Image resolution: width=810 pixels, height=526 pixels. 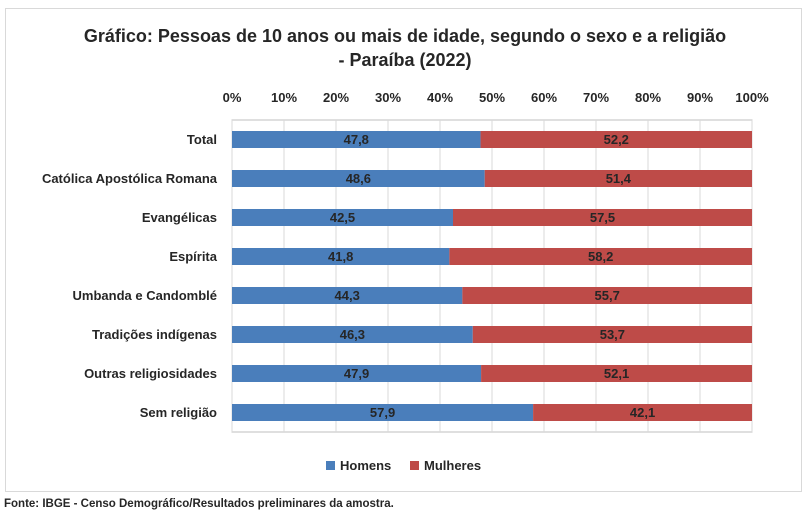 I want to click on data-label: 47,9, so click(x=356, y=373).